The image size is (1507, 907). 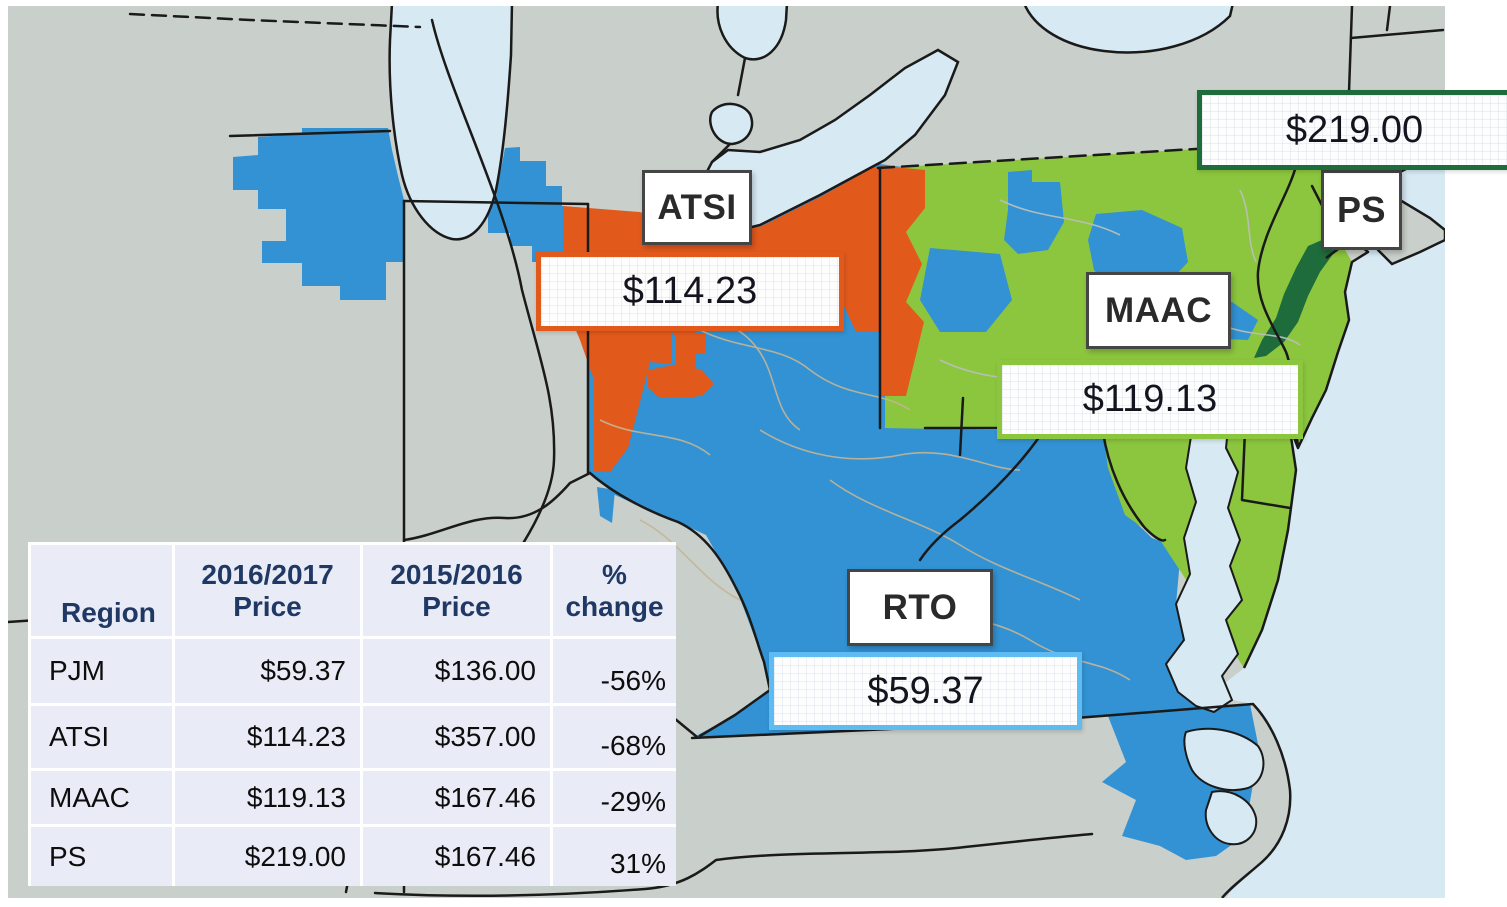 What do you see at coordinates (614, 856) in the screenshot?
I see `table-row-ps-pct-change: 31%` at bounding box center [614, 856].